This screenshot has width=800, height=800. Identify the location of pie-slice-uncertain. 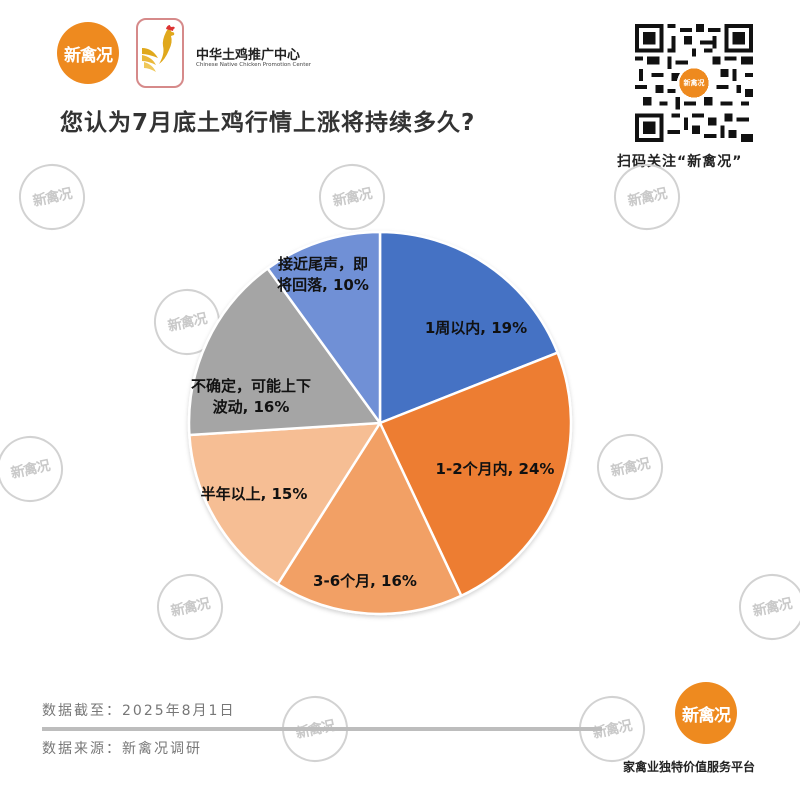
(284, 352).